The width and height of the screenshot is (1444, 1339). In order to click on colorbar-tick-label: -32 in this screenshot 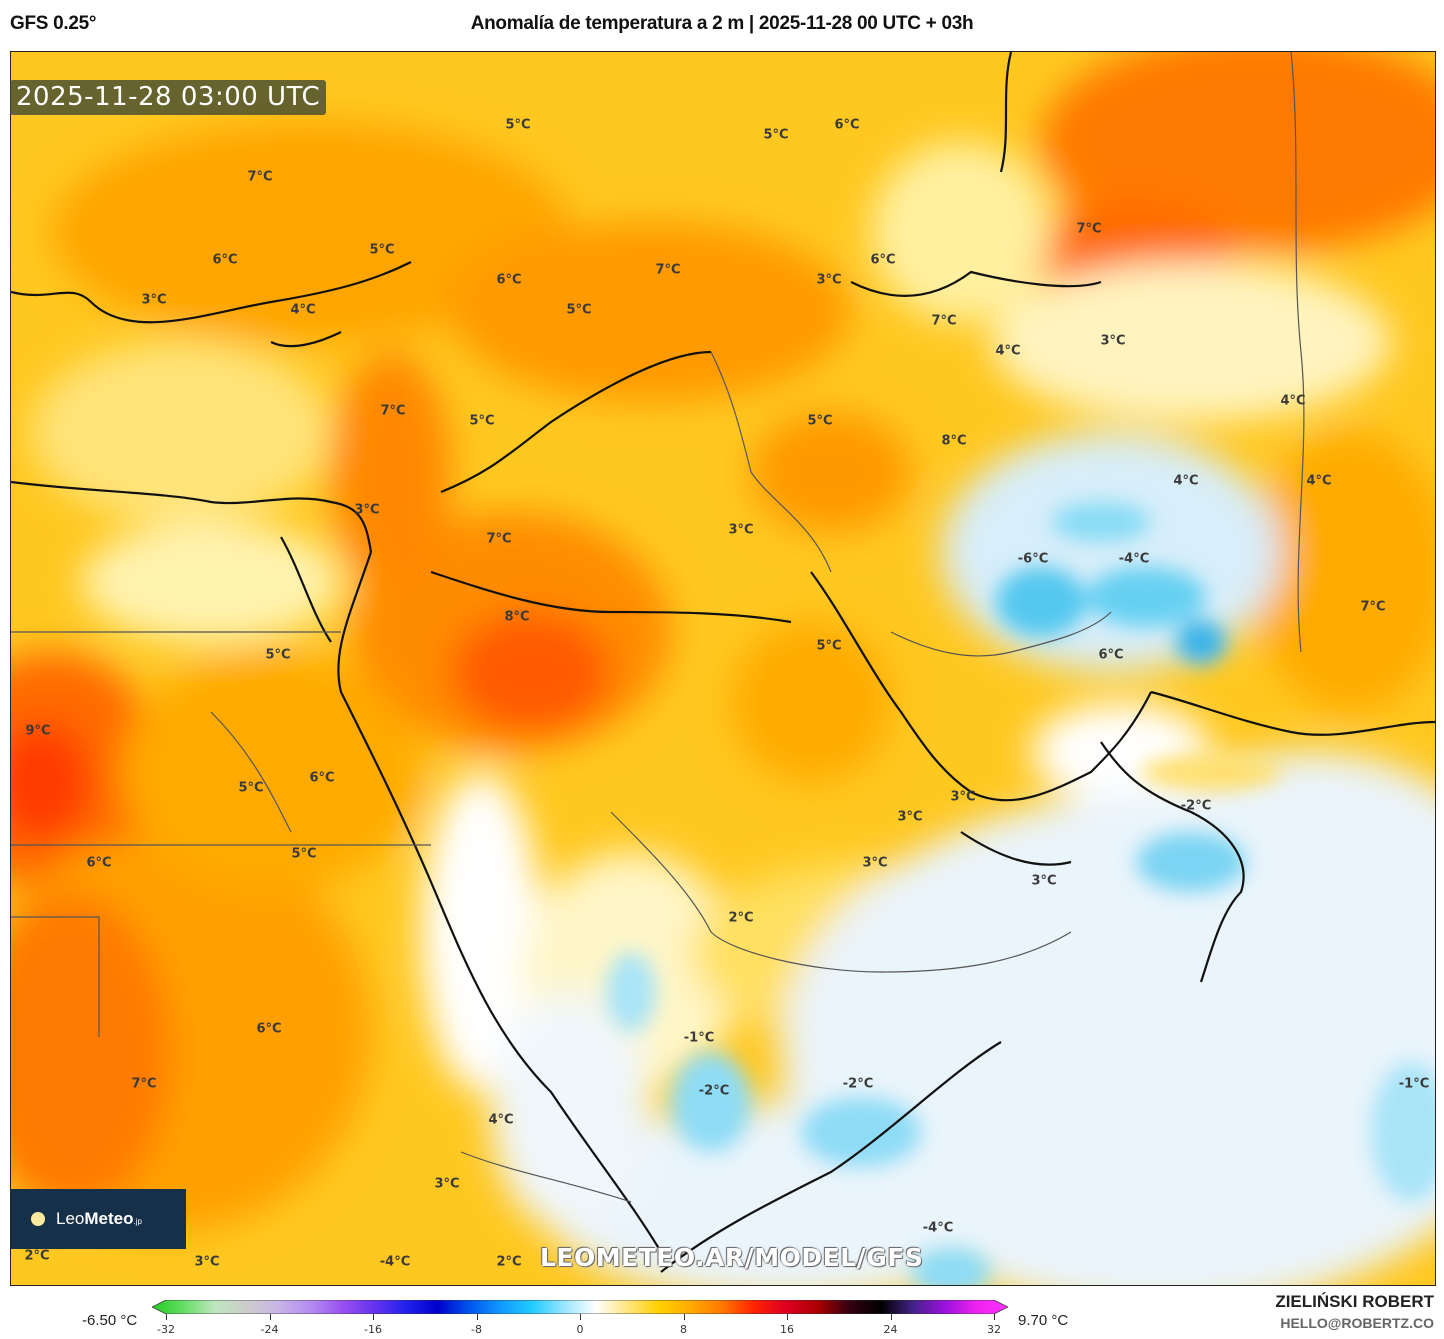, I will do `click(166, 1329)`.